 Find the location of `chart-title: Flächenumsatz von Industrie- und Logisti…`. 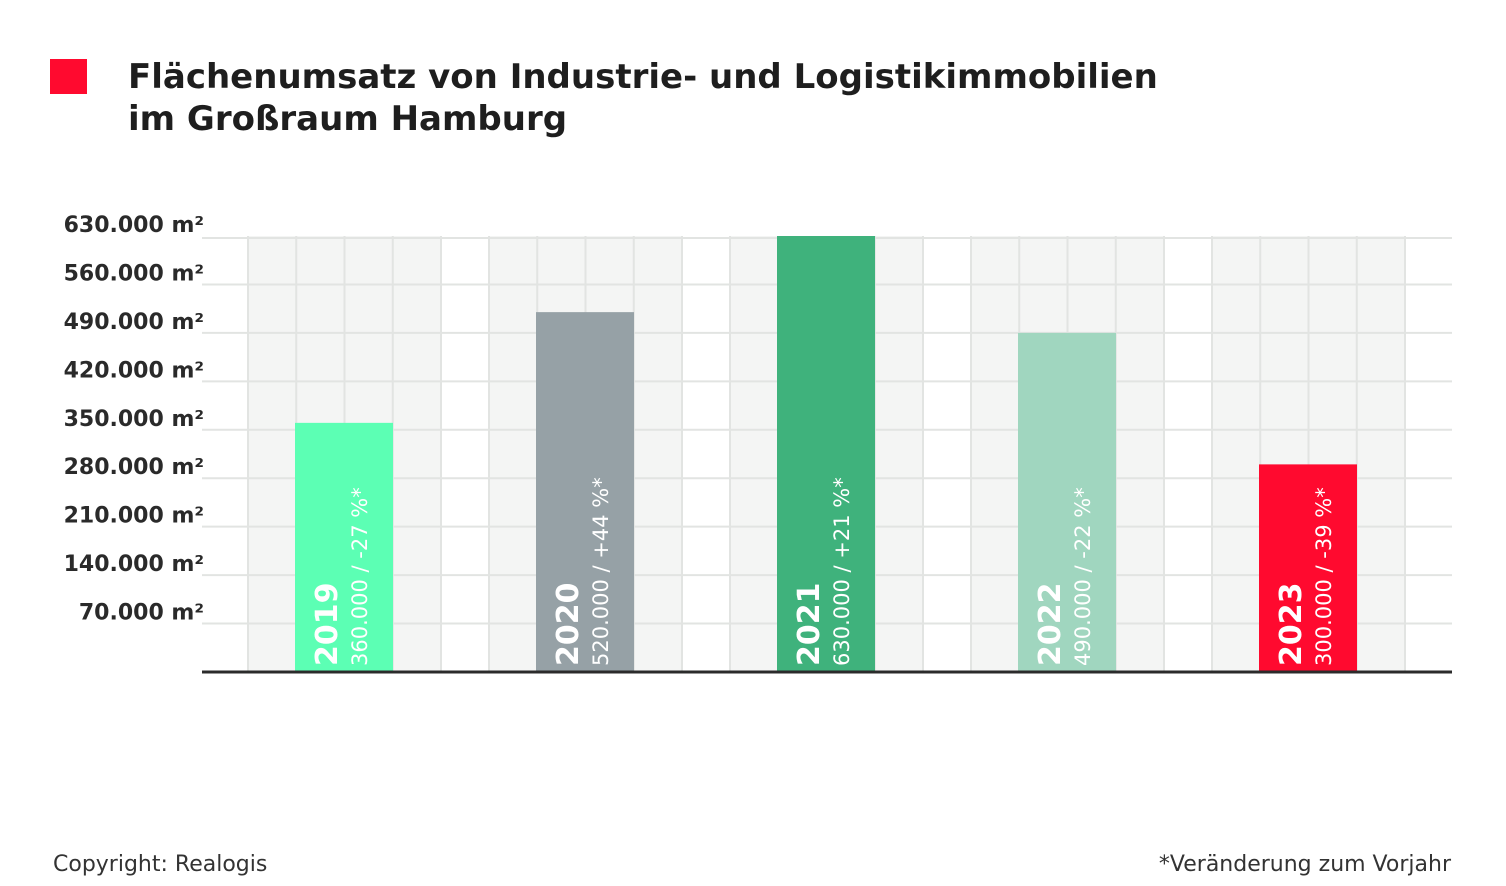

chart-title: Flächenumsatz von Industrie- und Logisti… is located at coordinates (728, 98).